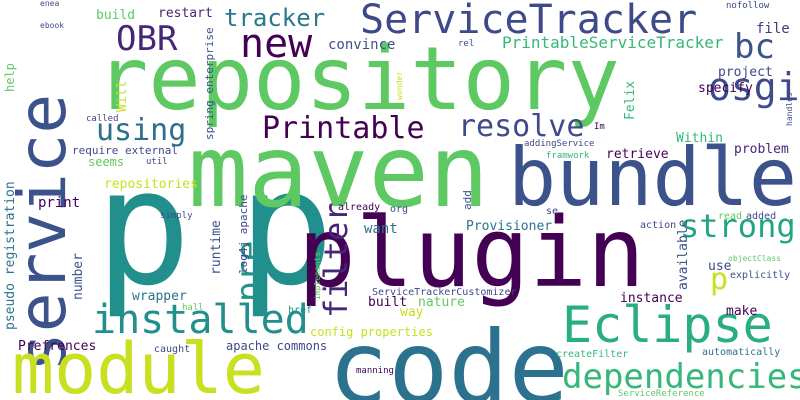 The width and height of the screenshot is (800, 400). Describe the element at coordinates (681, 377) in the screenshot. I see `word-dependencies: dependencies` at that location.